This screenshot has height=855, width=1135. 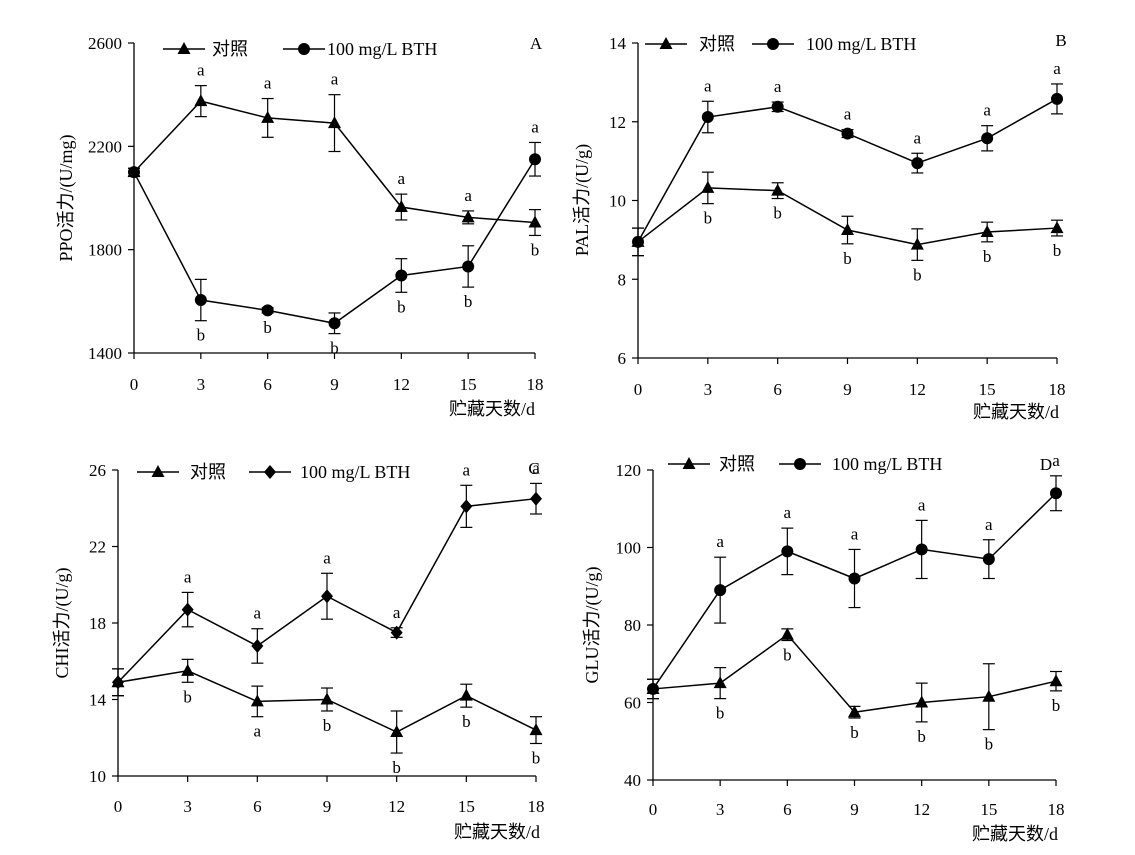 What do you see at coordinates (1015, 834) in the screenshot?
I see `x-axis-title: 贮藏天数/d` at bounding box center [1015, 834].